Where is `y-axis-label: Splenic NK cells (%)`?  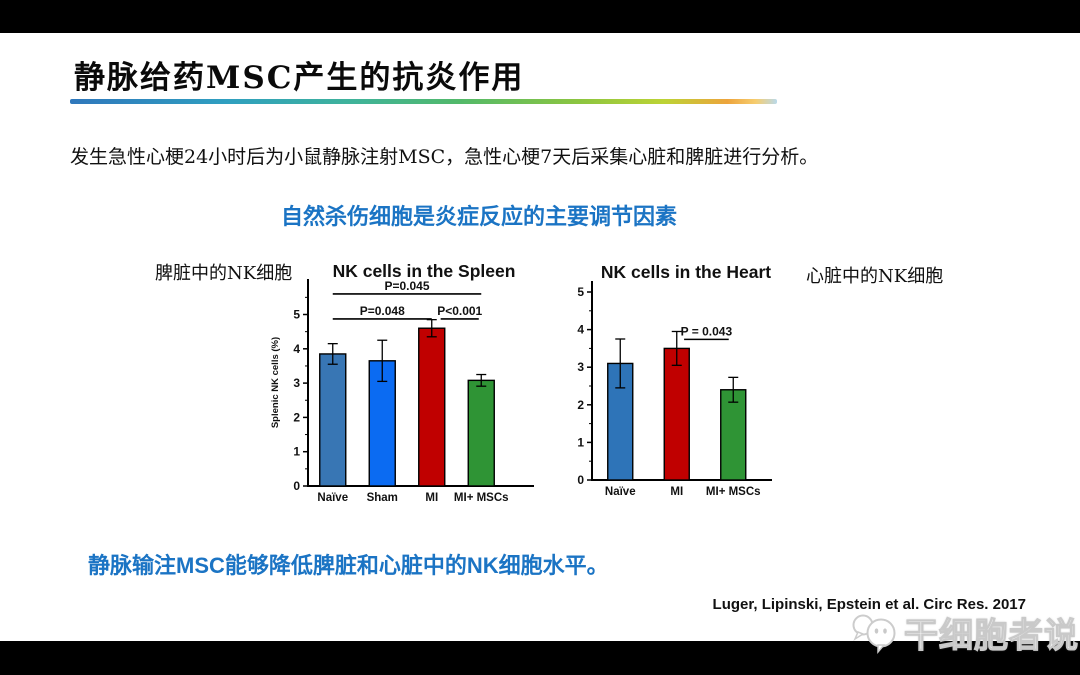
y-axis-label: Splenic NK cells (%) is located at coordinates (275, 382).